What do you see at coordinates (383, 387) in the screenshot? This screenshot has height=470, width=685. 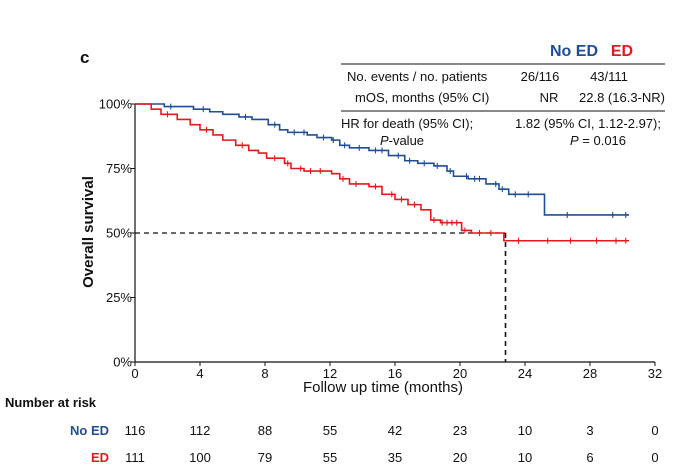 I see `x-axis-label: Follow up time (months)` at bounding box center [383, 387].